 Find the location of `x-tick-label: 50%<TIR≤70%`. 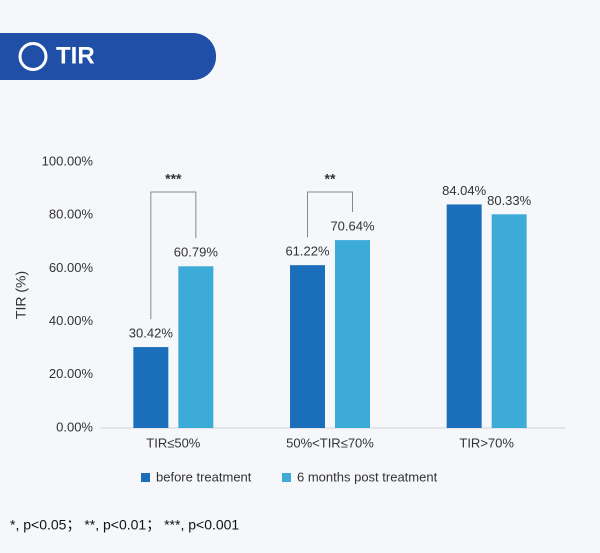

x-tick-label: 50%<TIR≤70% is located at coordinates (330, 442).